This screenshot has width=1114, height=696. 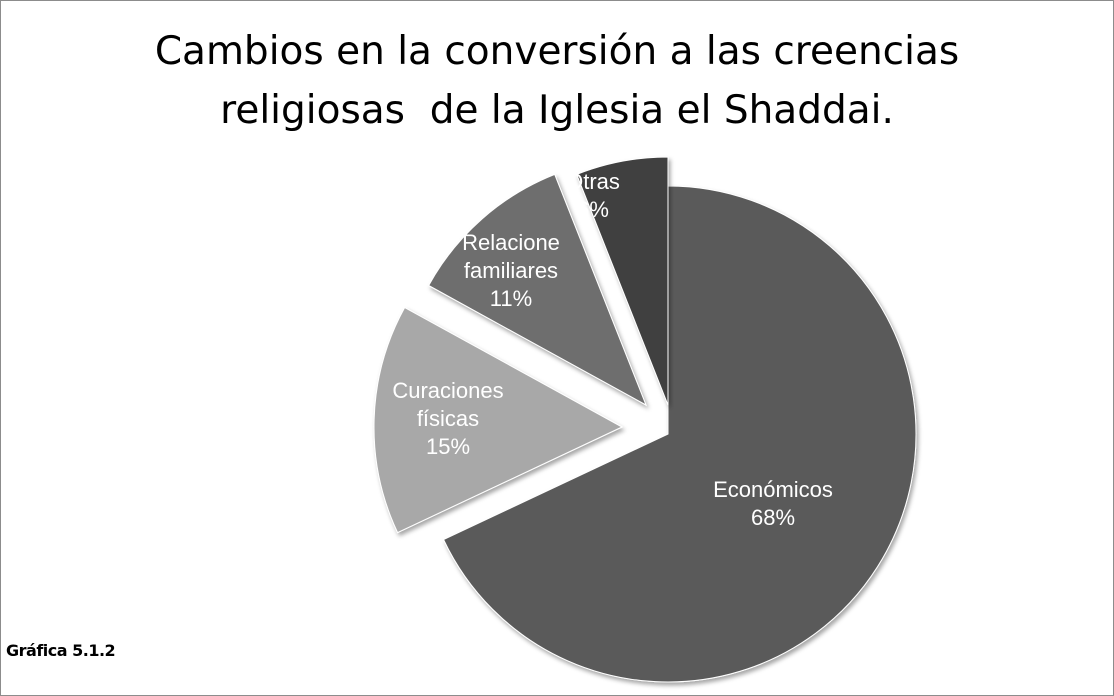 I want to click on slice-label-curaciones-fisicas: Curaciones físicas 15%, so click(x=447, y=418).